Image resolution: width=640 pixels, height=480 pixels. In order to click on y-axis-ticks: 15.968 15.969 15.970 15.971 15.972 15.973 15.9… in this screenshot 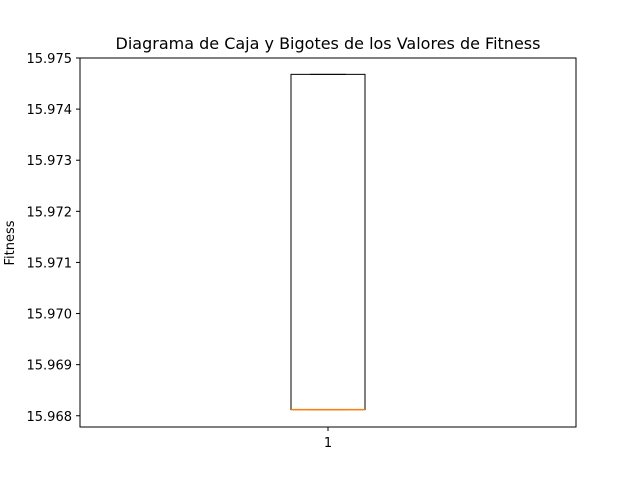, I will do `click(53, 238)`.